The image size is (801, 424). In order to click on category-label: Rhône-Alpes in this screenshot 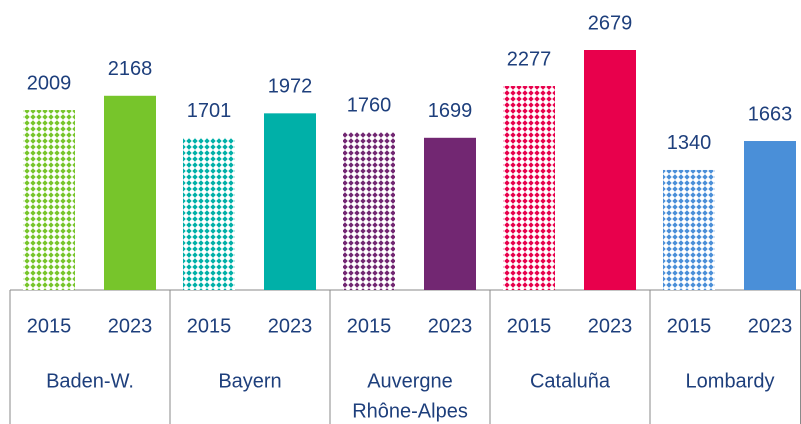, I will do `click(410, 411)`.